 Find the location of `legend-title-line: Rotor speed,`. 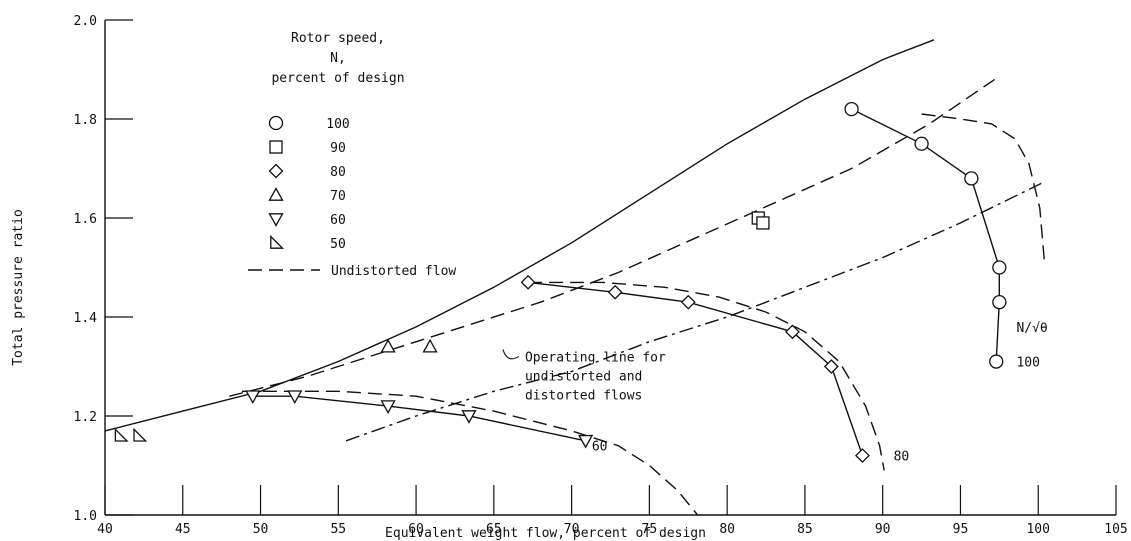

legend-title-line: Rotor speed, is located at coordinates (338, 38).